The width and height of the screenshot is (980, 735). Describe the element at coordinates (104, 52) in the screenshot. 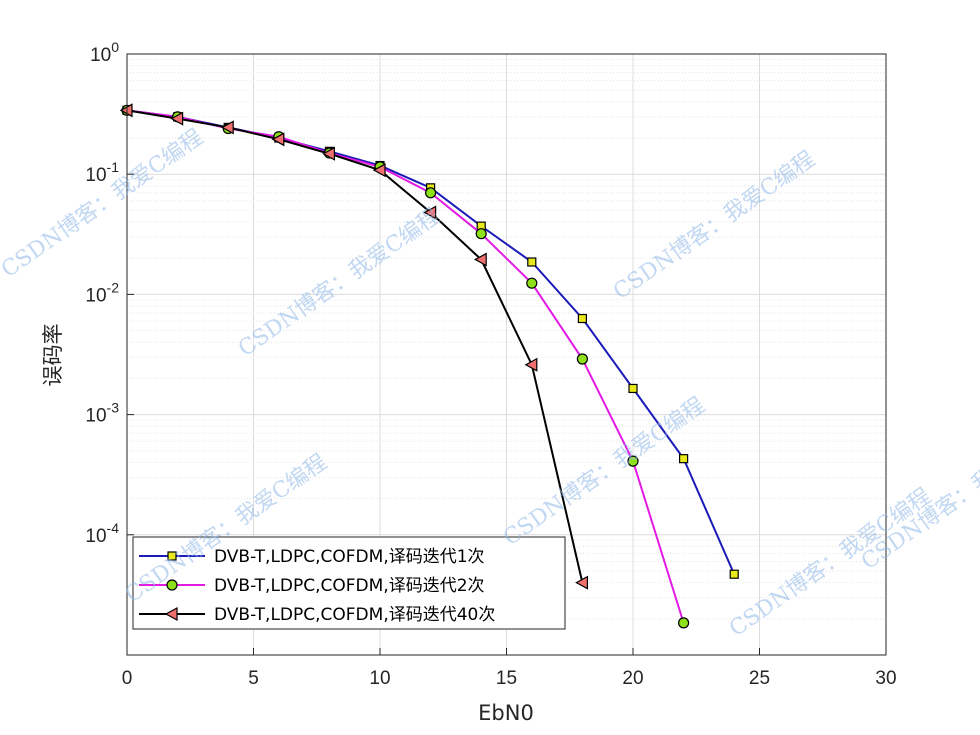

I see `y-tick-label: 10⁰` at that location.